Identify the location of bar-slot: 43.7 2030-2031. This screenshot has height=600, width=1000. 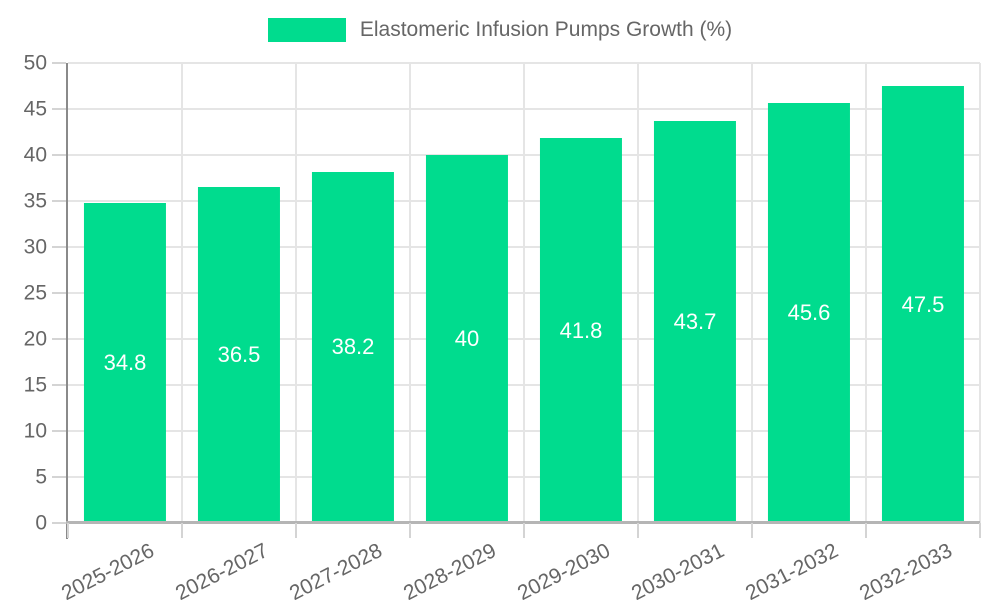
(690, 331).